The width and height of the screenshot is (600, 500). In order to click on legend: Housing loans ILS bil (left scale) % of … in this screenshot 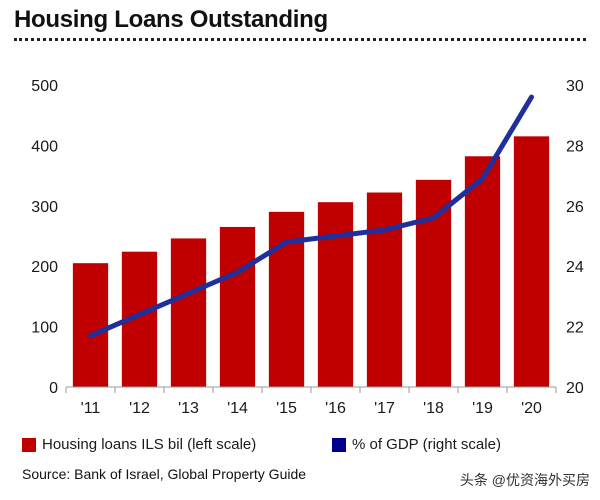, I will do `click(300, 447)`.